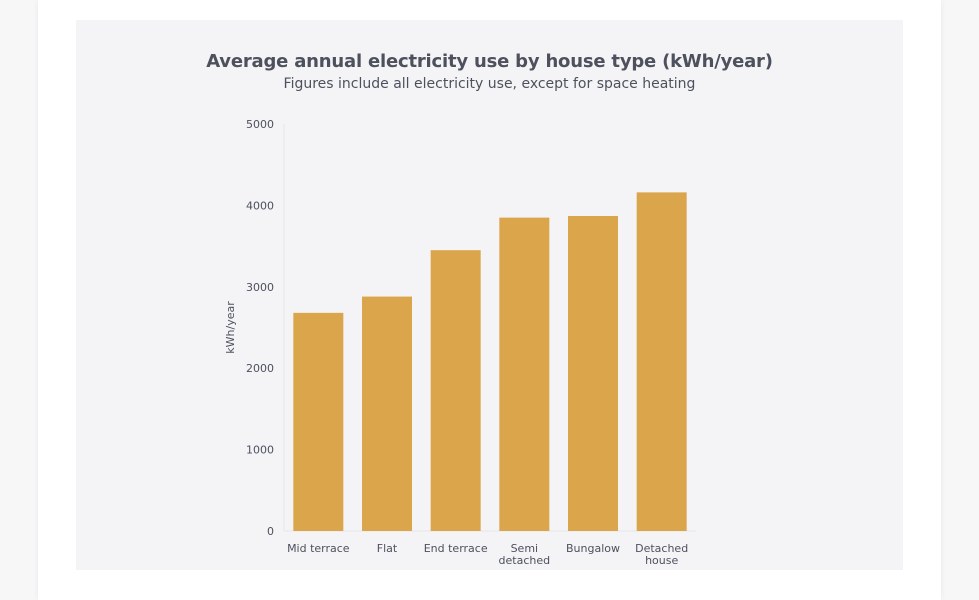  I want to click on y-tick-label: 3000, so click(260, 287).